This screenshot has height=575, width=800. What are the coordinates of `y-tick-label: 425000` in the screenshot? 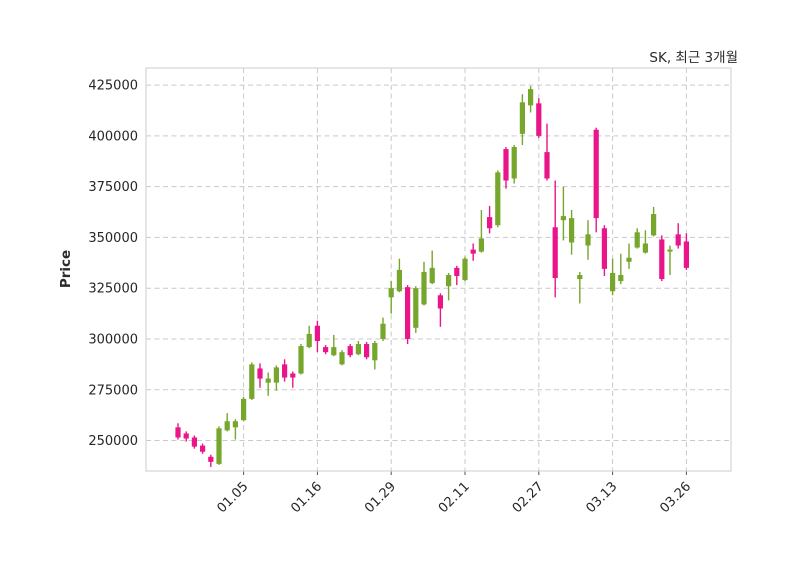 It's located at (113, 86).